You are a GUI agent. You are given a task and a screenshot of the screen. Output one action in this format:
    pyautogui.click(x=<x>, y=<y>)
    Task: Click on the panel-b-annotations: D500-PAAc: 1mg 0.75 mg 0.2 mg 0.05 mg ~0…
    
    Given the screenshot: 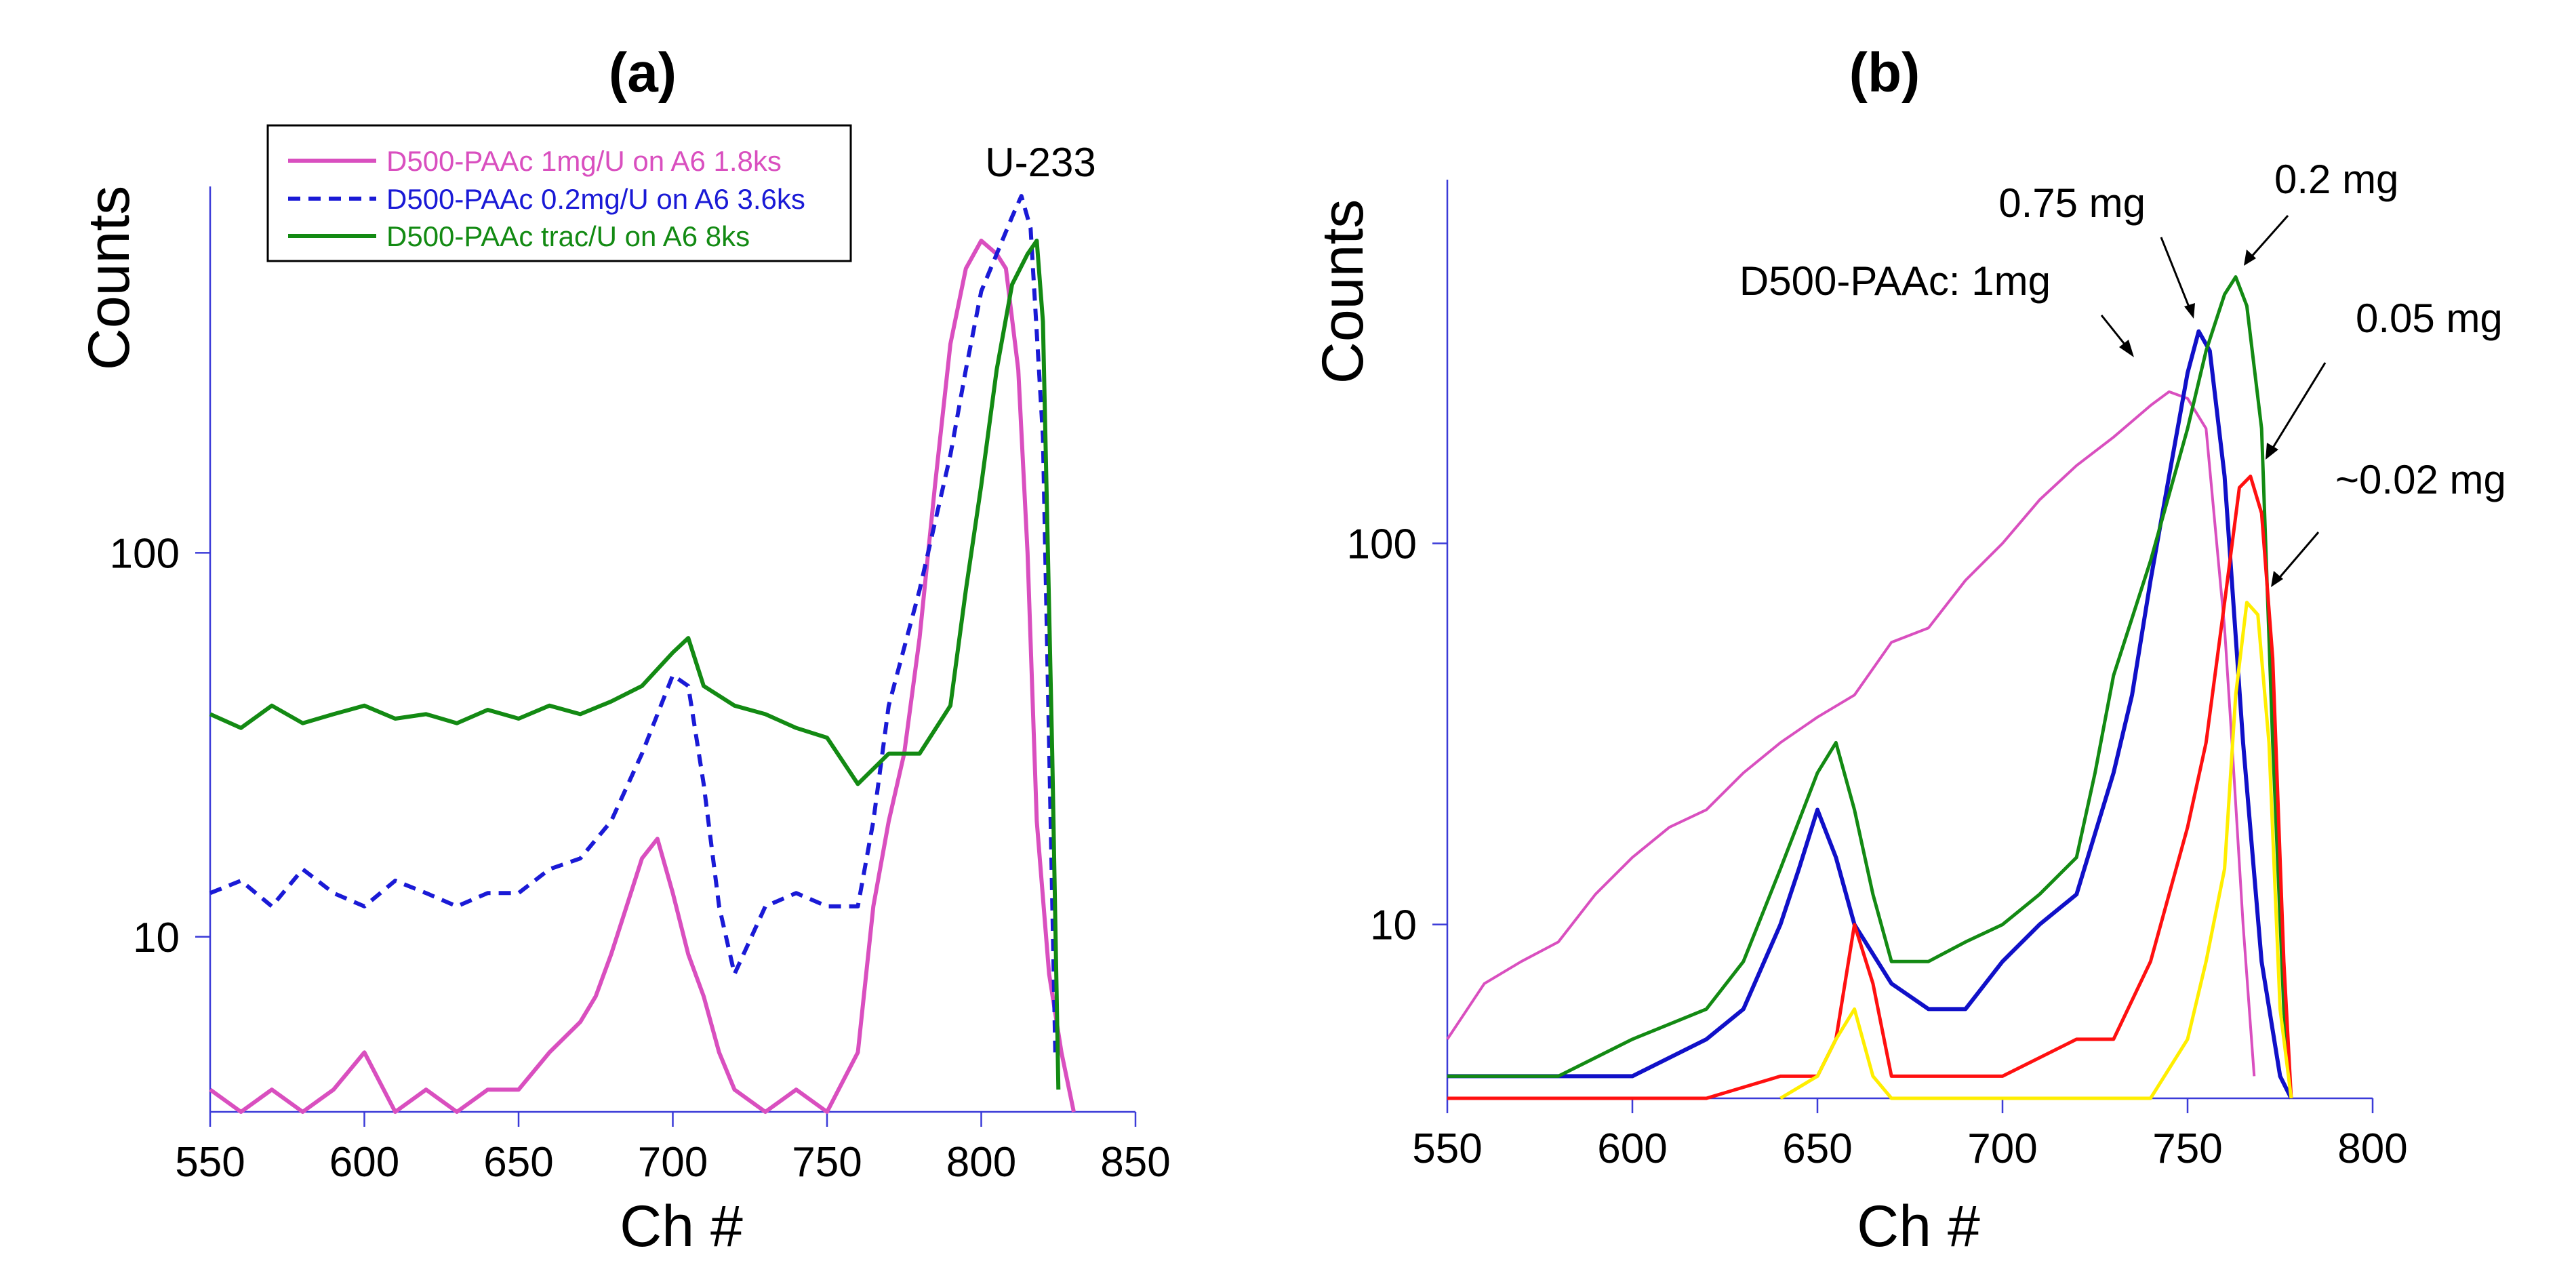 What is the action you would take?
    pyautogui.click(x=2122, y=372)
    